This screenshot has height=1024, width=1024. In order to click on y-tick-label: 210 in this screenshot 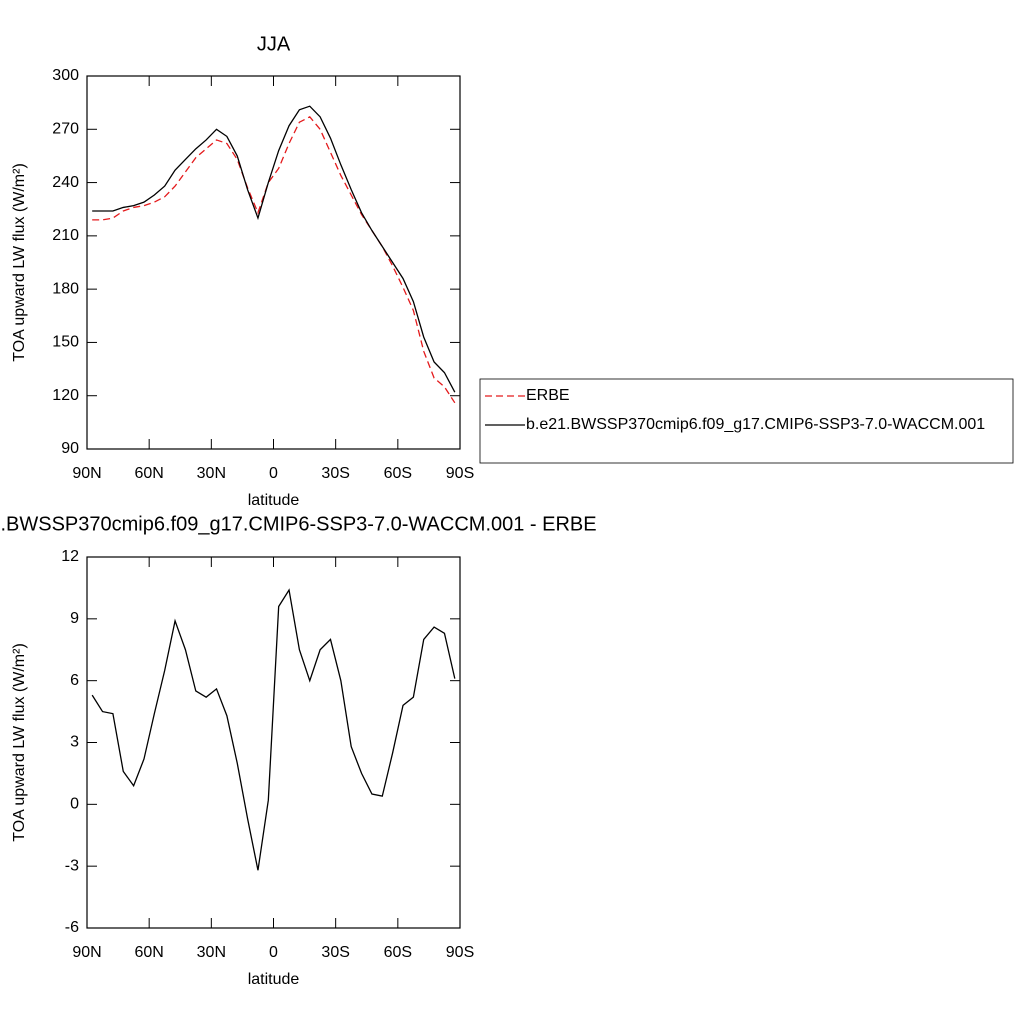, I will do `click(65, 235)`.